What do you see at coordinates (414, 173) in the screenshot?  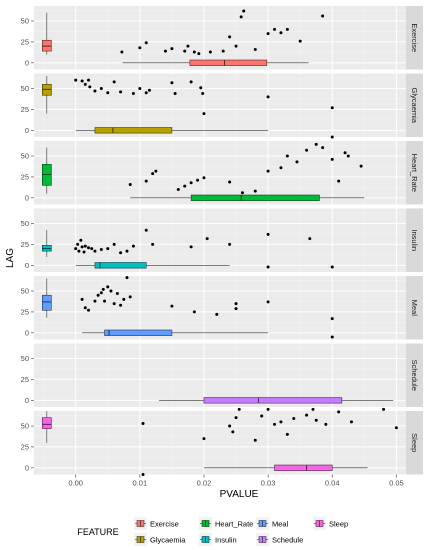 I see `facet-label: Heart_Rate` at bounding box center [414, 173].